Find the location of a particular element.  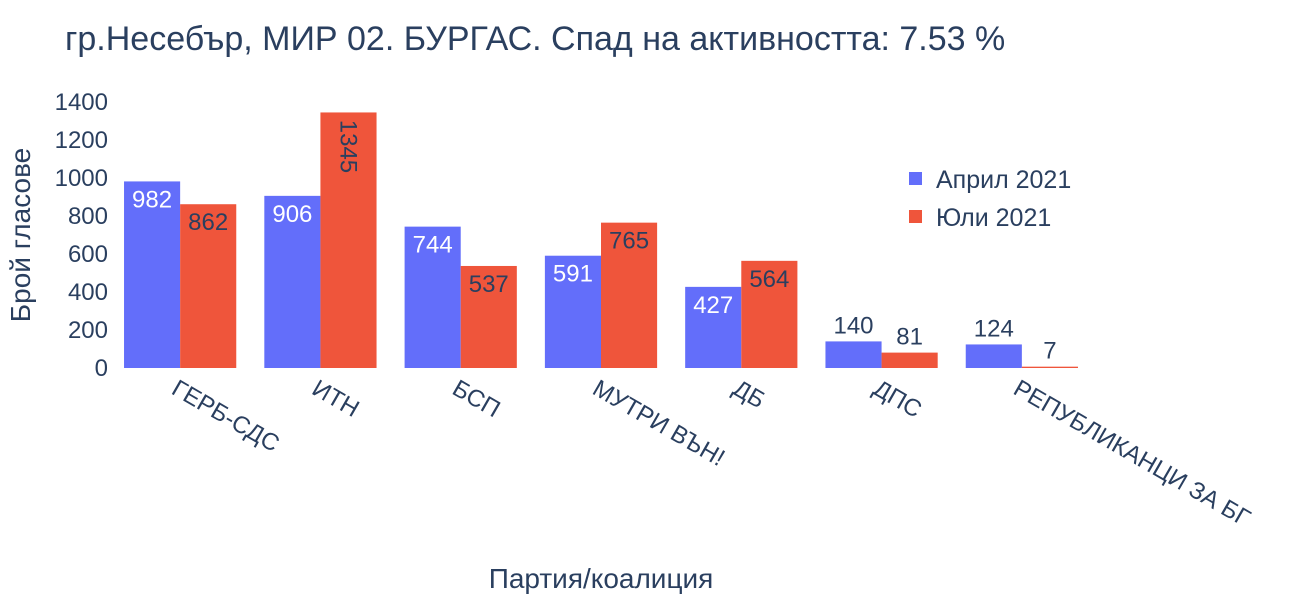

y-tick-label: 400 is located at coordinates (88, 292).